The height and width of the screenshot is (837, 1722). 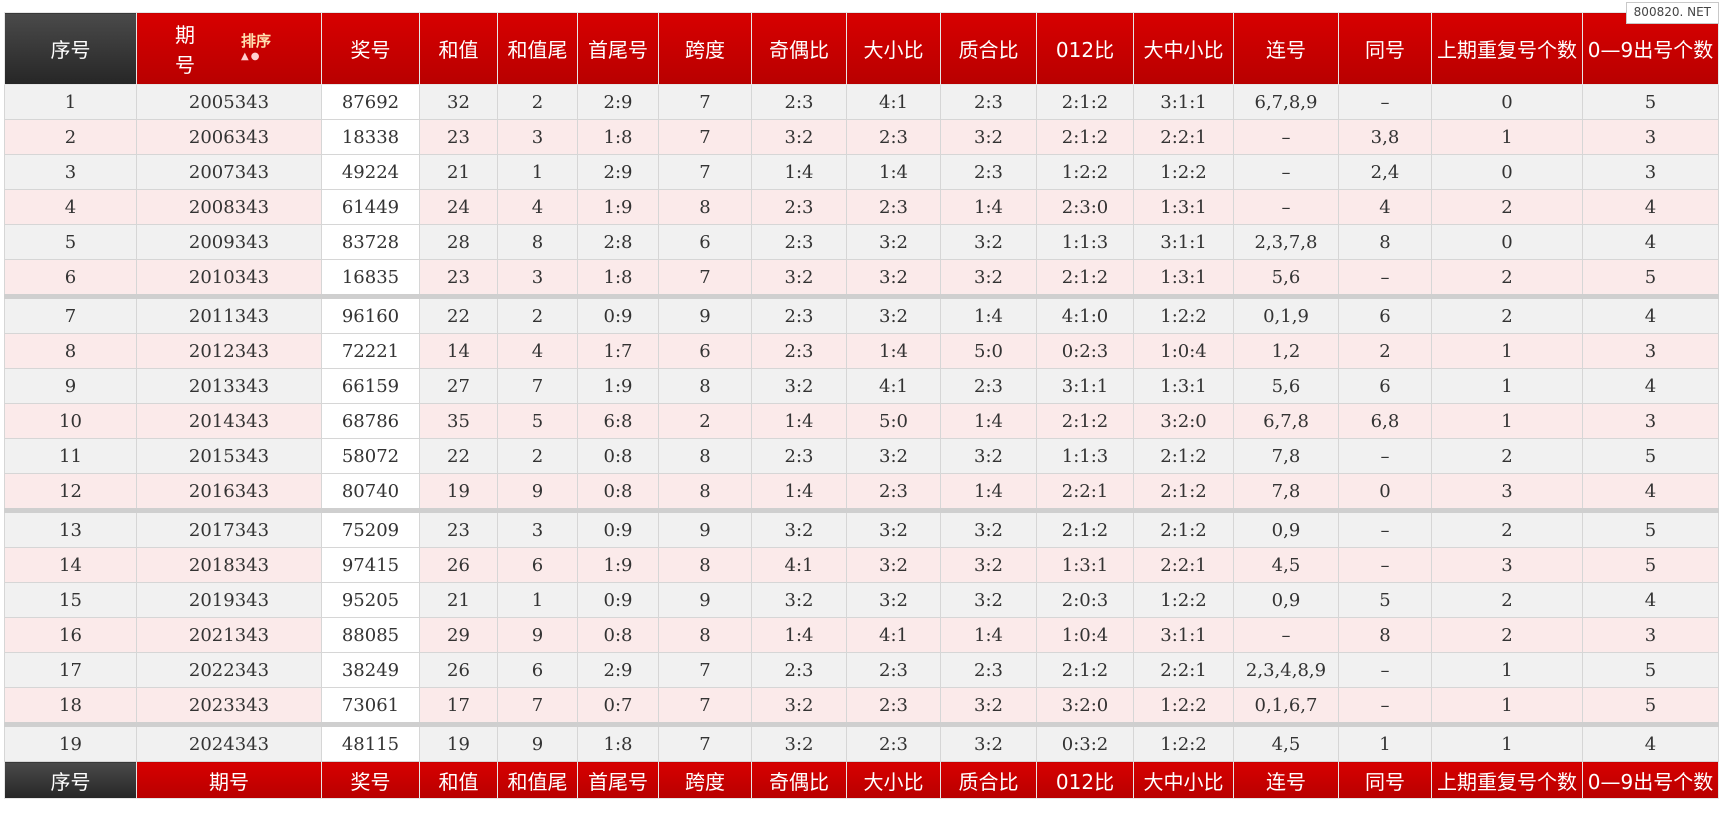 I want to click on cell-012: 0:3:2, so click(x=1085, y=742).